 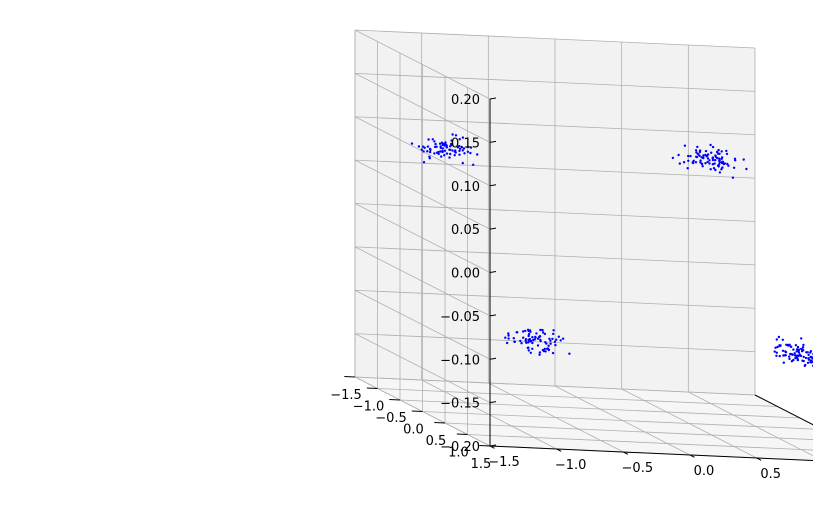 I want to click on z-tick-label: 0.20, so click(x=465, y=100).